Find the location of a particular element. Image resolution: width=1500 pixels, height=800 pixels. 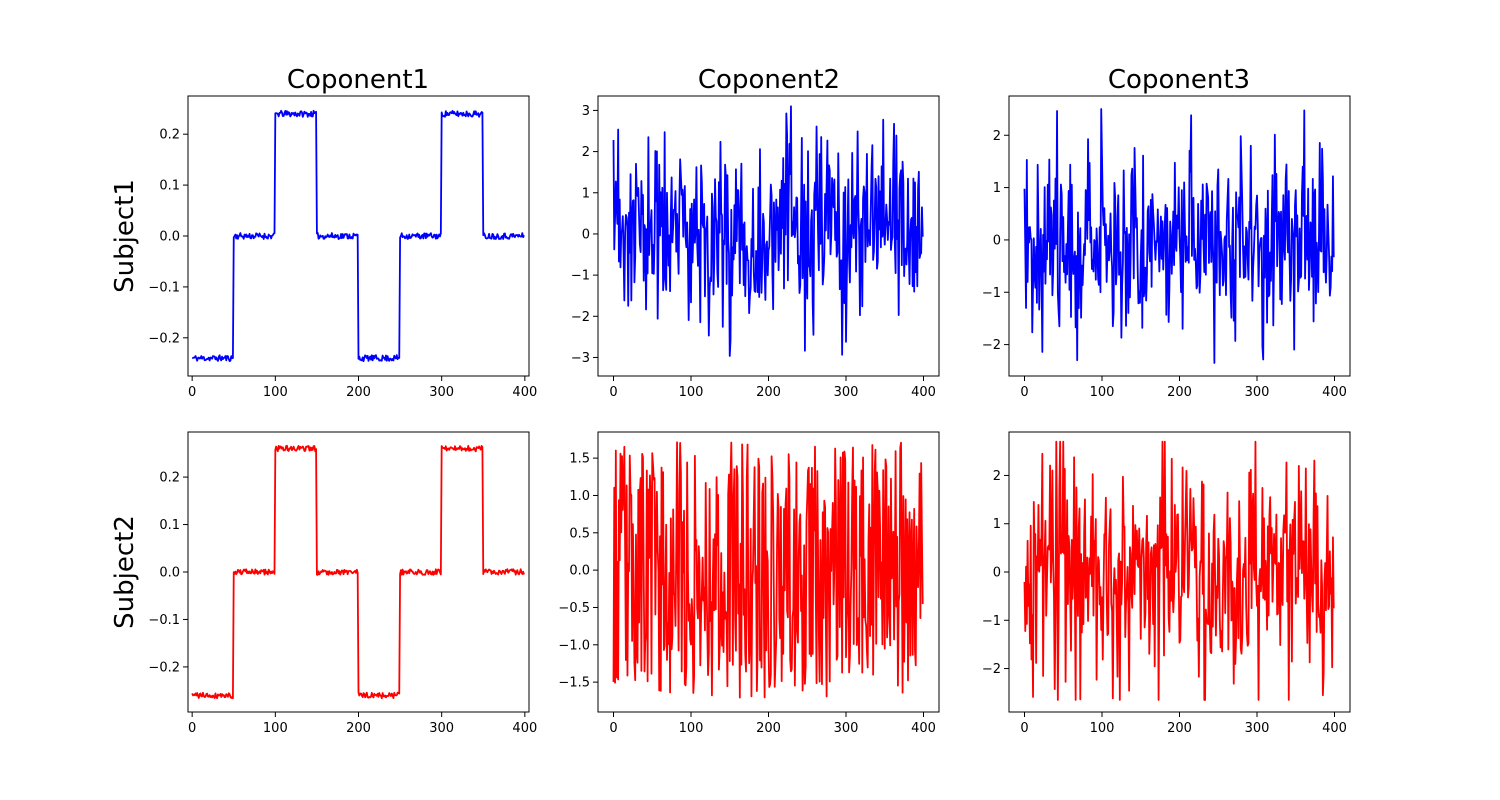

y-tick-label: 3 is located at coordinates (586, 111).